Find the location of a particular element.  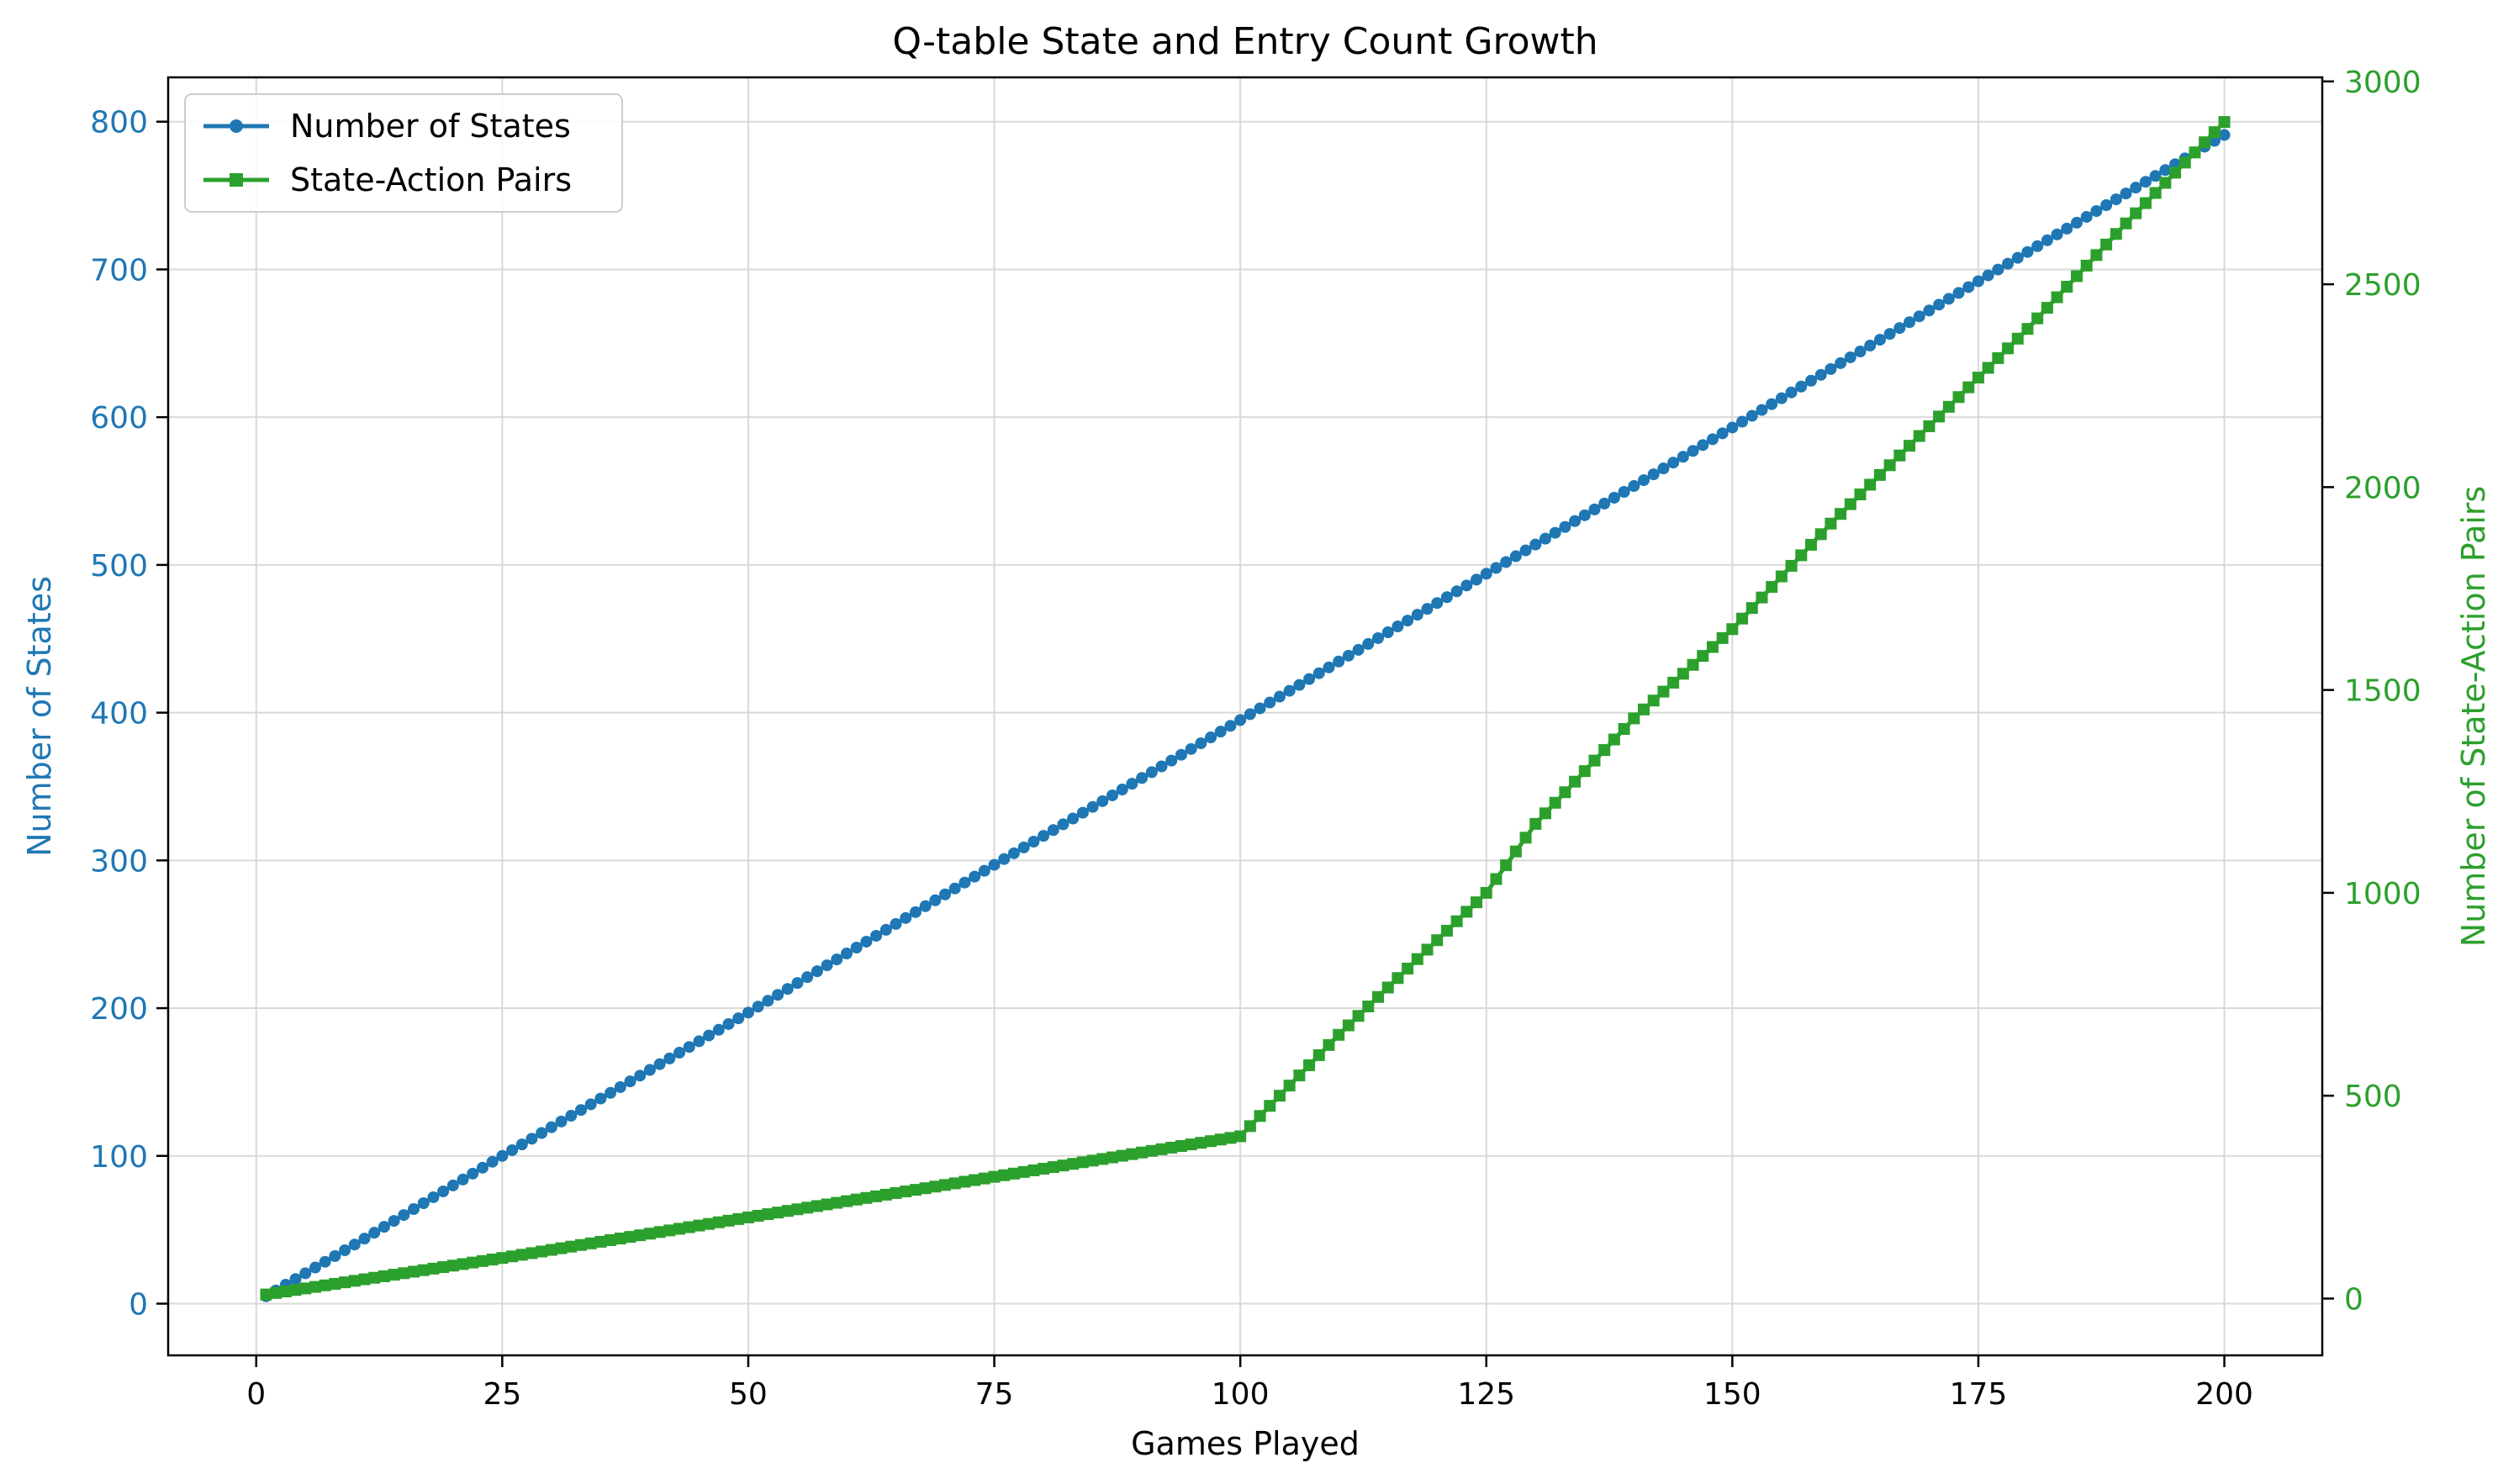

x-tick-label: 150 is located at coordinates (1732, 1394).